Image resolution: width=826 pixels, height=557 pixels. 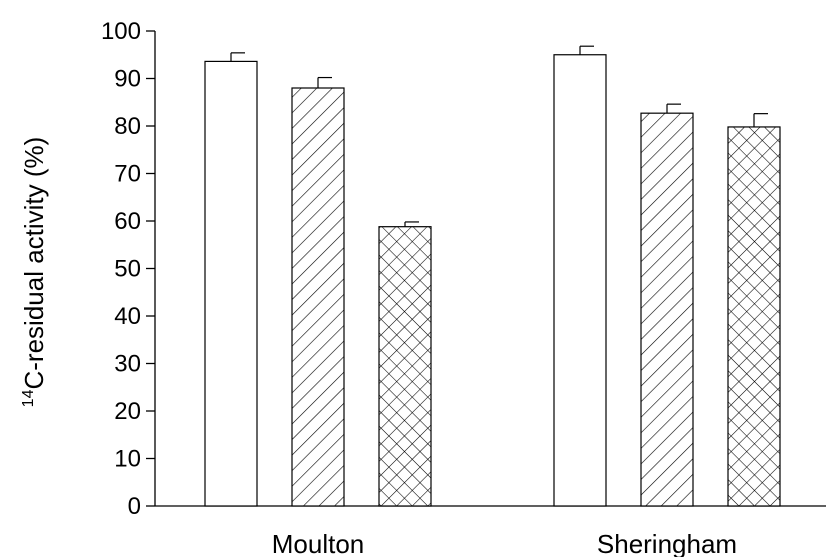 What do you see at coordinates (134, 506) in the screenshot?
I see `y-tick-label: 0` at bounding box center [134, 506].